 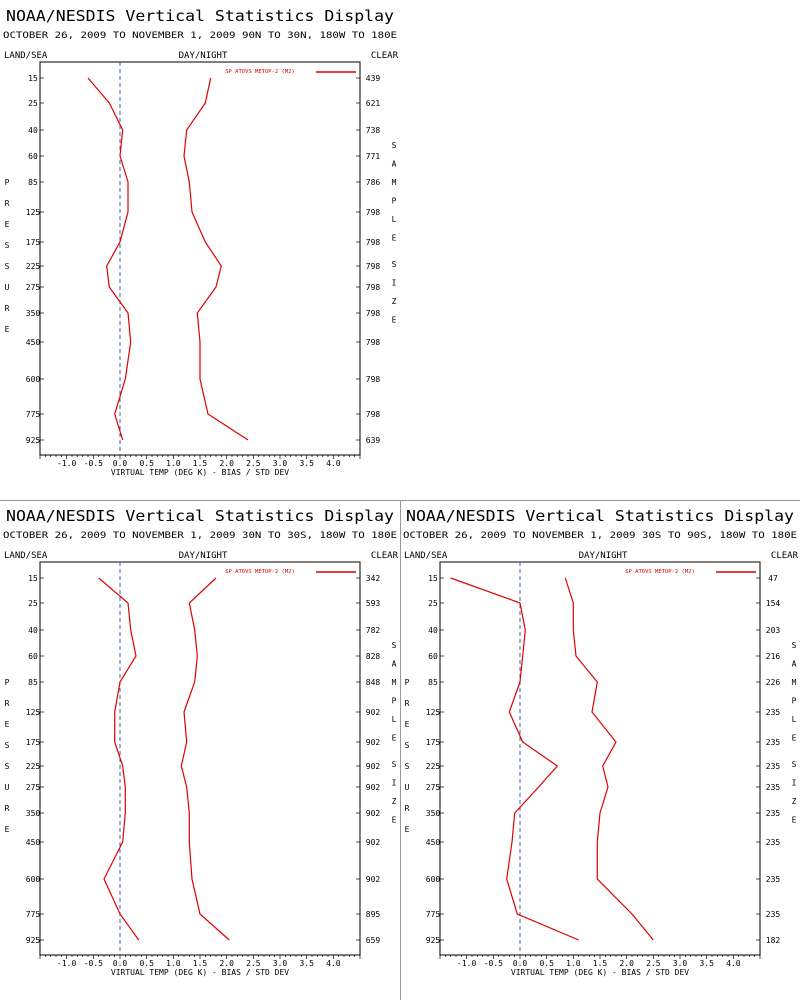 What do you see at coordinates (773, 578) in the screenshot?
I see `sample-size-label: 47` at bounding box center [773, 578].